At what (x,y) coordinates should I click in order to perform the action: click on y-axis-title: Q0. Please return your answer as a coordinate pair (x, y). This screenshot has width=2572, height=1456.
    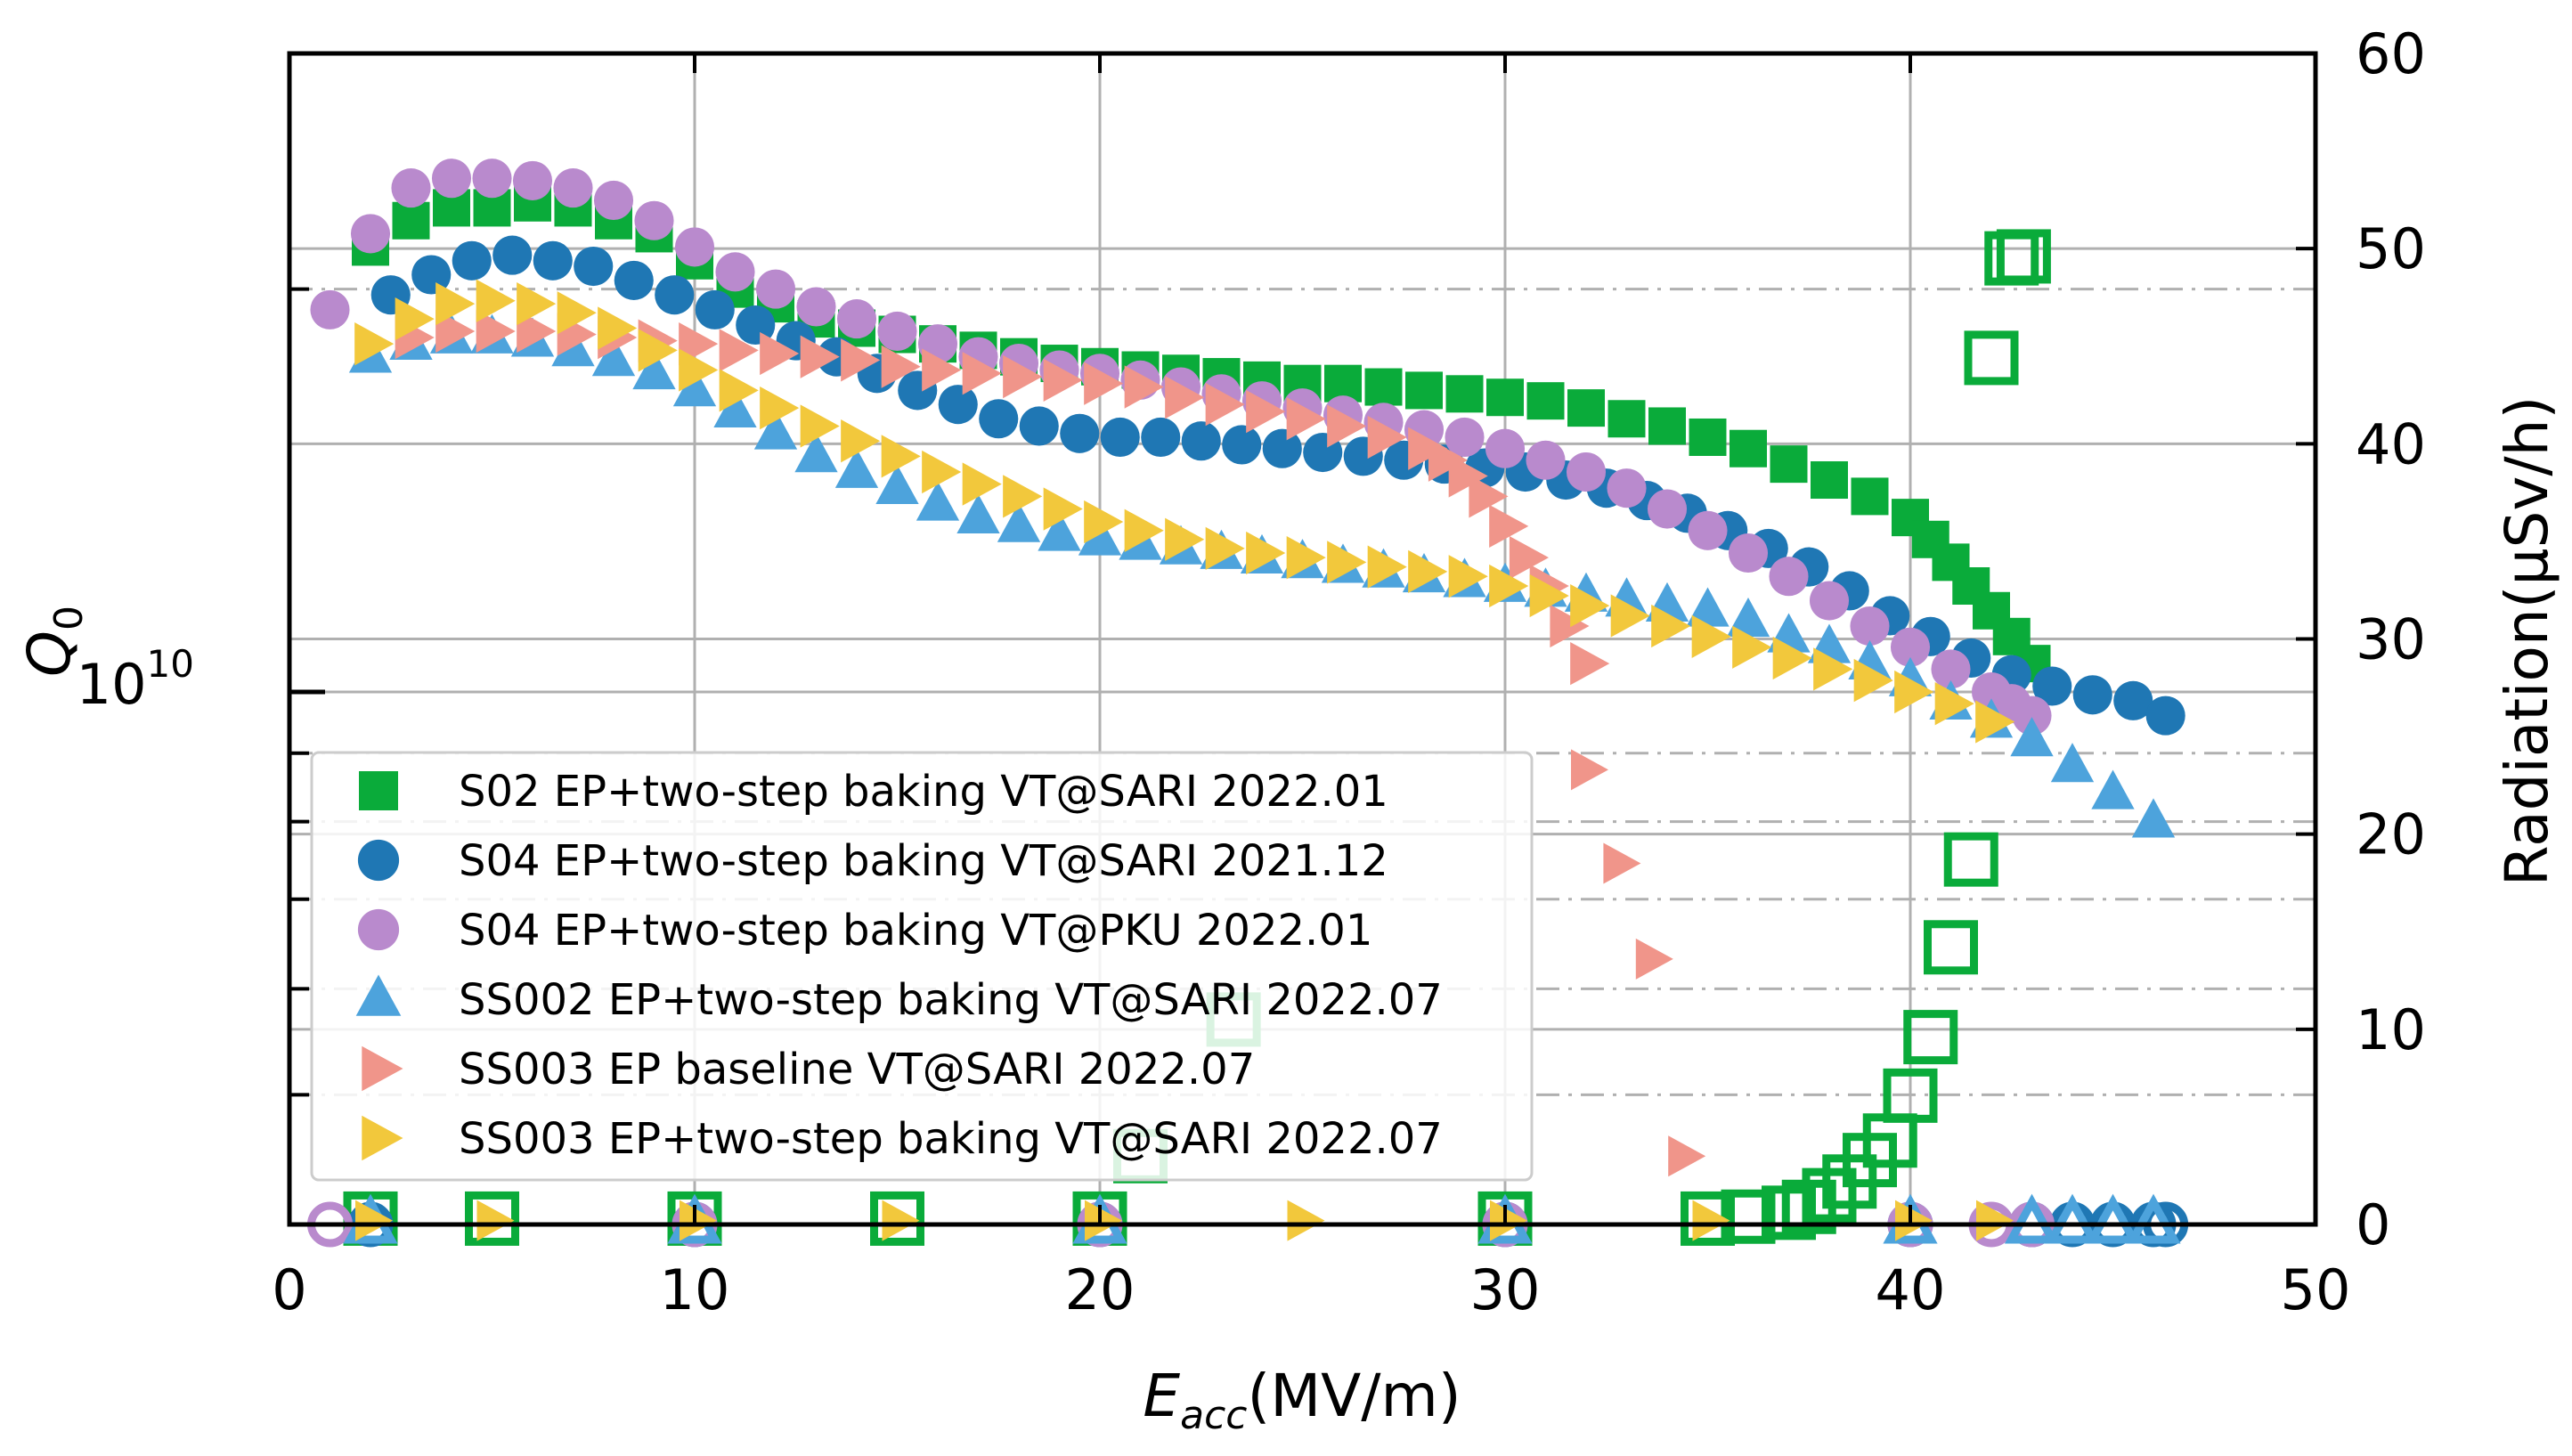
    Looking at the image, I should click on (54, 641).